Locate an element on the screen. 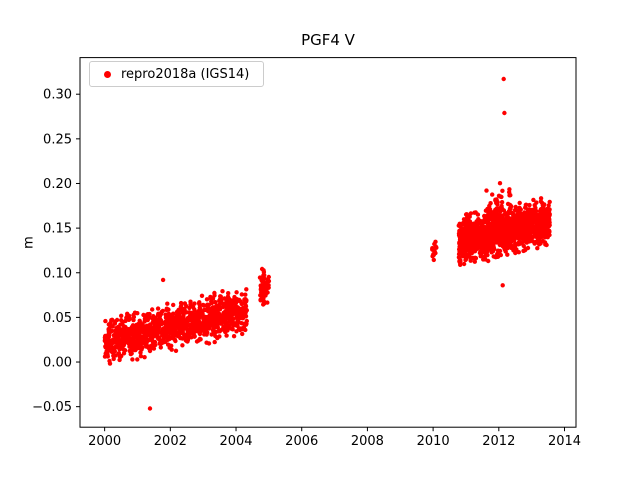 The width and height of the screenshot is (640, 480). legend-series-label: repro2018a (IGS14) is located at coordinates (185, 74).